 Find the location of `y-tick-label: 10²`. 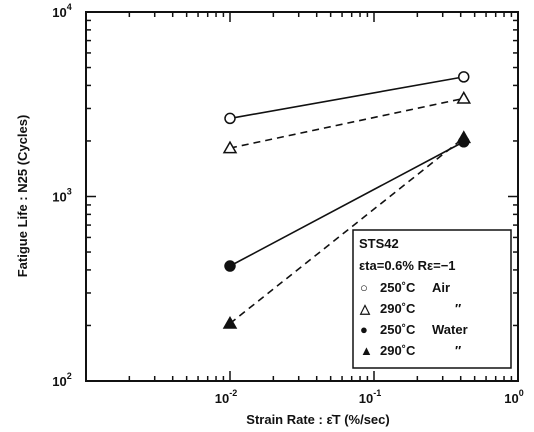

y-tick-label: 10² is located at coordinates (61, 380).